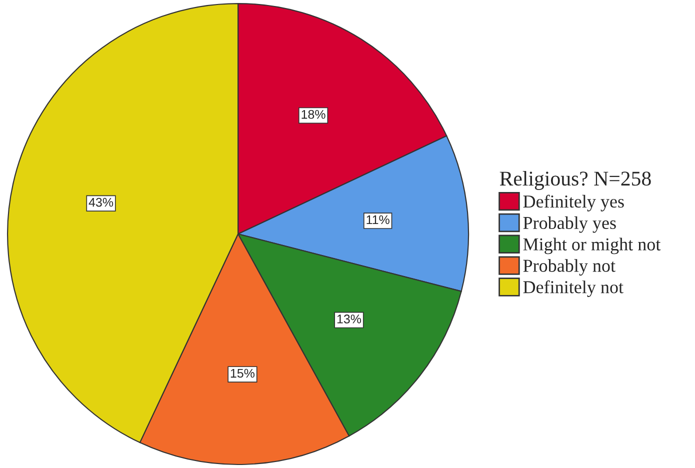 This screenshot has width=695, height=468. What do you see at coordinates (242, 373) in the screenshot?
I see `data-label: 15%` at bounding box center [242, 373].